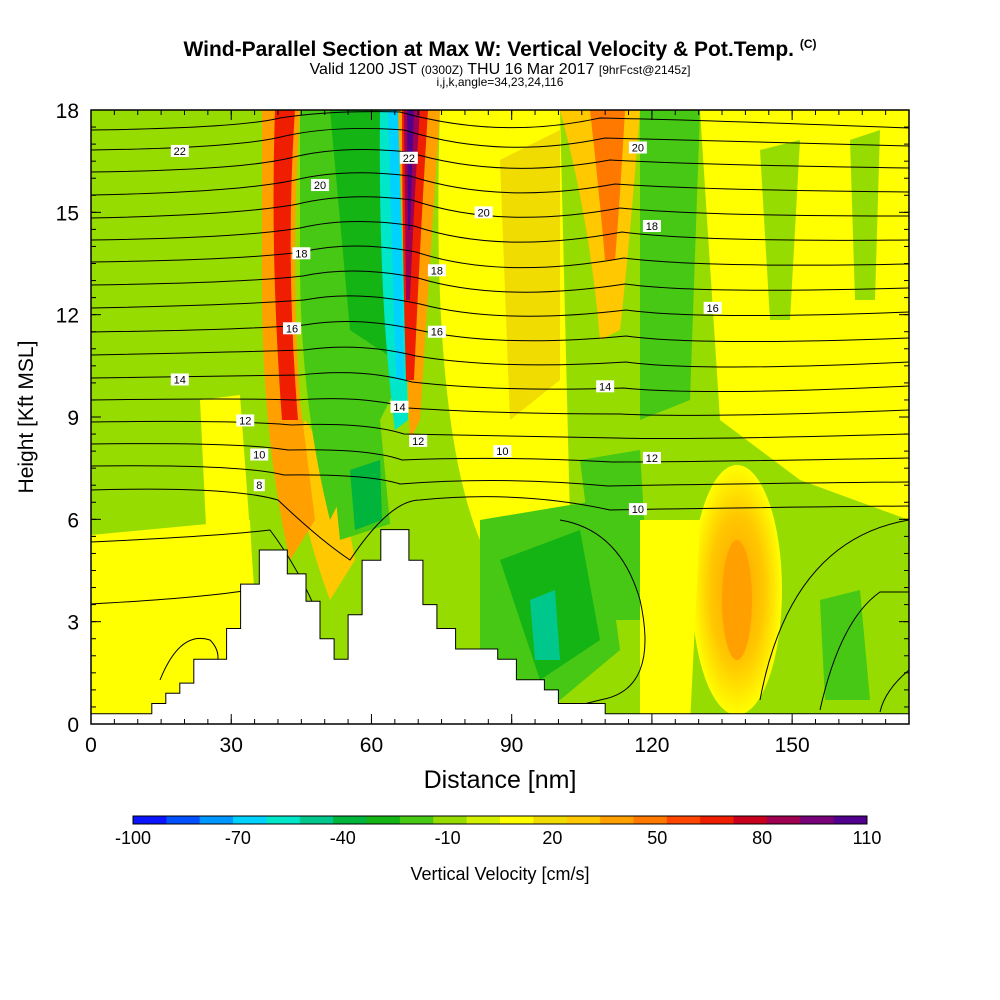 The width and height of the screenshot is (1000, 1000). What do you see at coordinates (867, 838) in the screenshot?
I see `colorbar-tick-label: 110` at bounding box center [867, 838].